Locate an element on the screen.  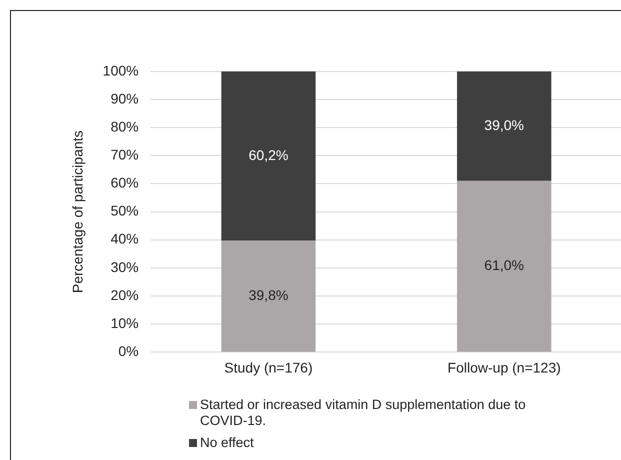
legend-label: No effect is located at coordinates (227, 443).